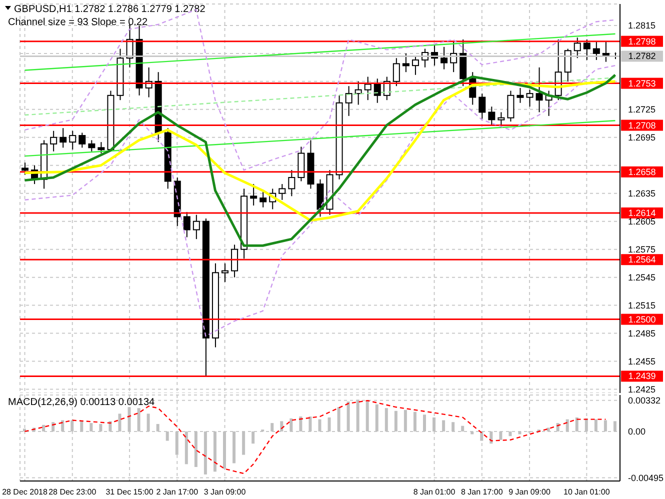  Describe the element at coordinates (177, 492) in the screenshot. I see `x-tick-label: 2 Jan 17:00` at that location.